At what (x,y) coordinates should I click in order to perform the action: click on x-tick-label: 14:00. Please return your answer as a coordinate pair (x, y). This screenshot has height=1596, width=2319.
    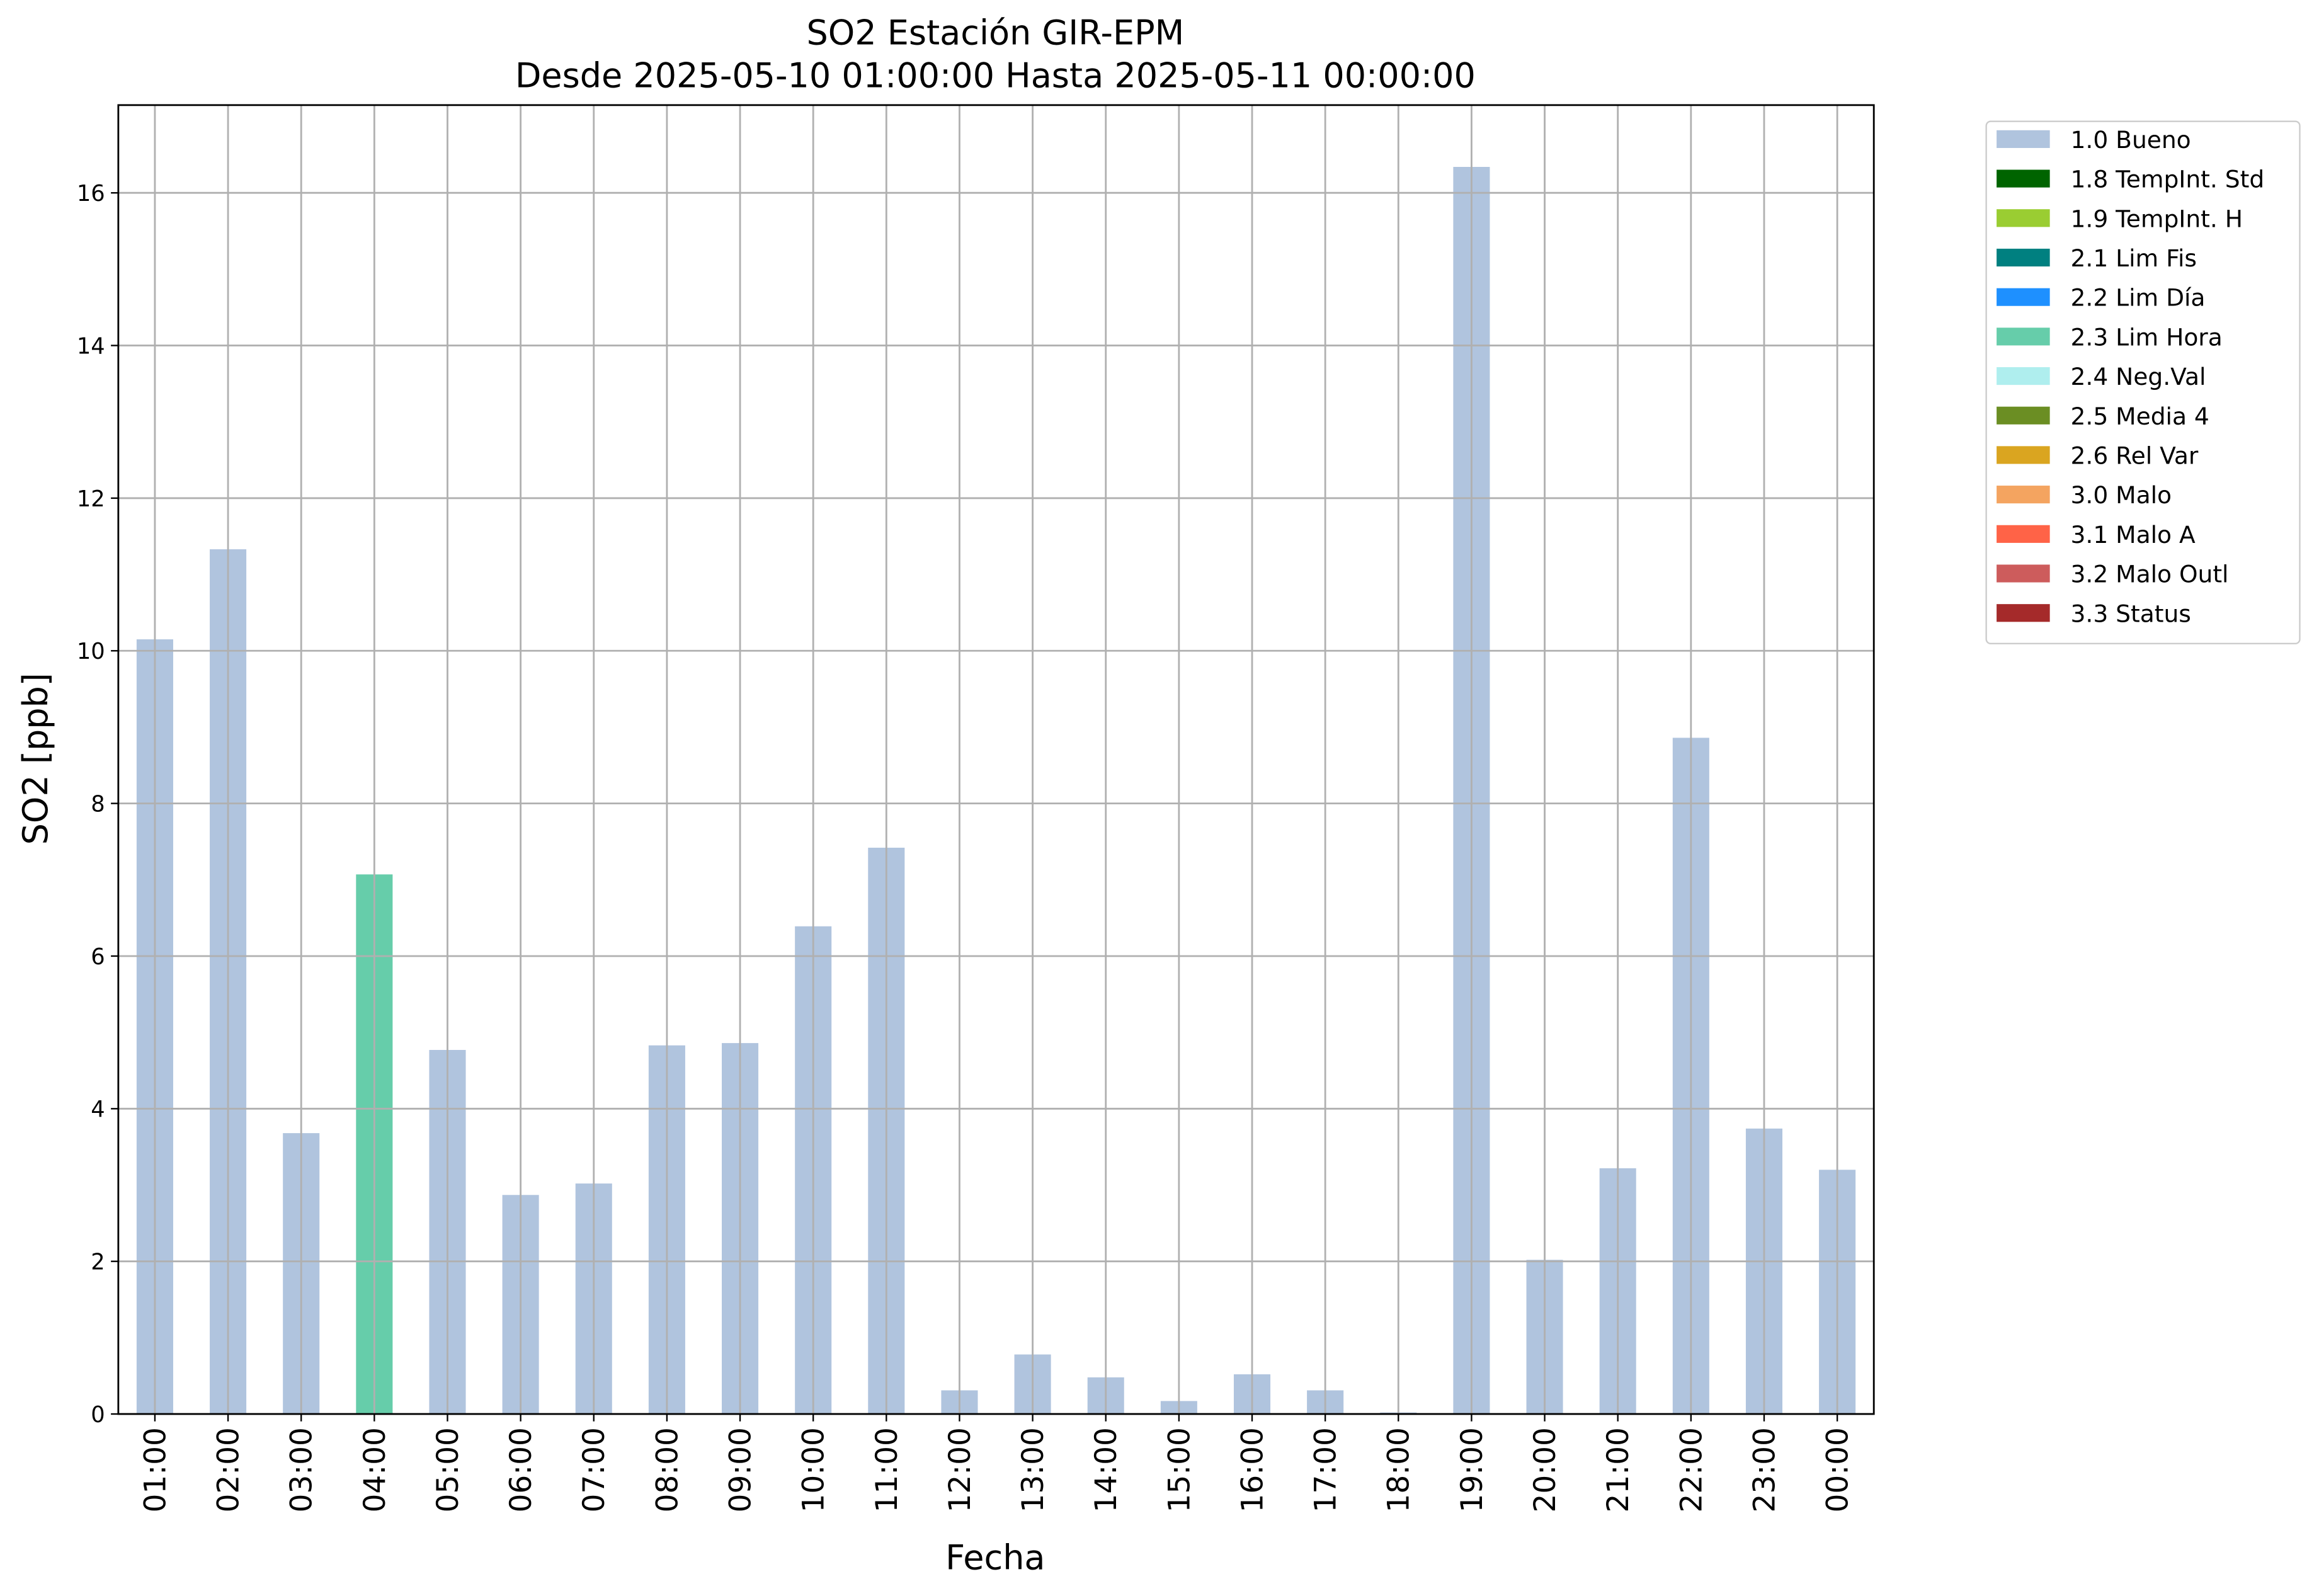
    Looking at the image, I should click on (1106, 1469).